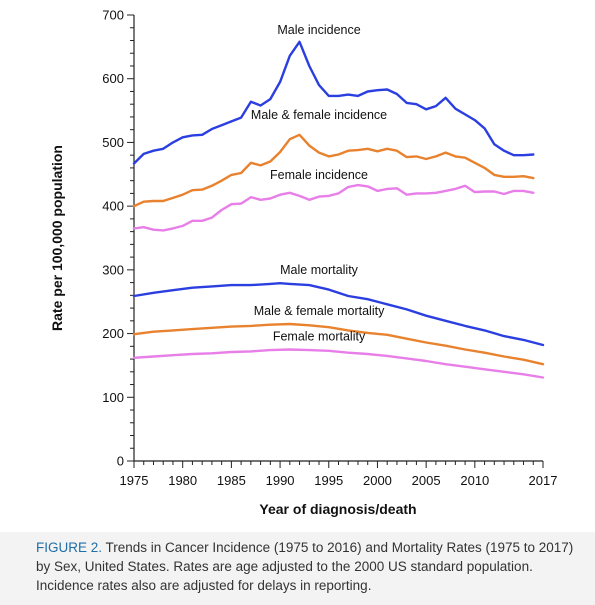 This screenshot has width=595, height=605. I want to click on caption-lead: FIGURE 2., so click(69, 547).